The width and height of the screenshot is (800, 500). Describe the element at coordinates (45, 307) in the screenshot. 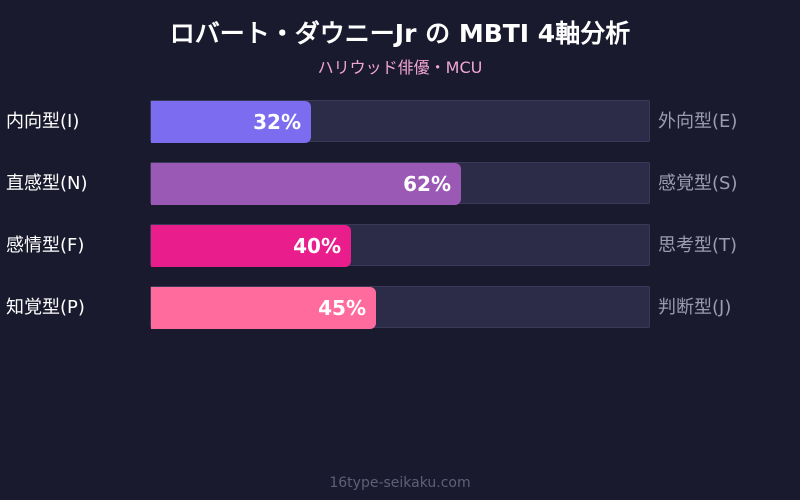

I see `category-label: 知覚型(P)` at that location.